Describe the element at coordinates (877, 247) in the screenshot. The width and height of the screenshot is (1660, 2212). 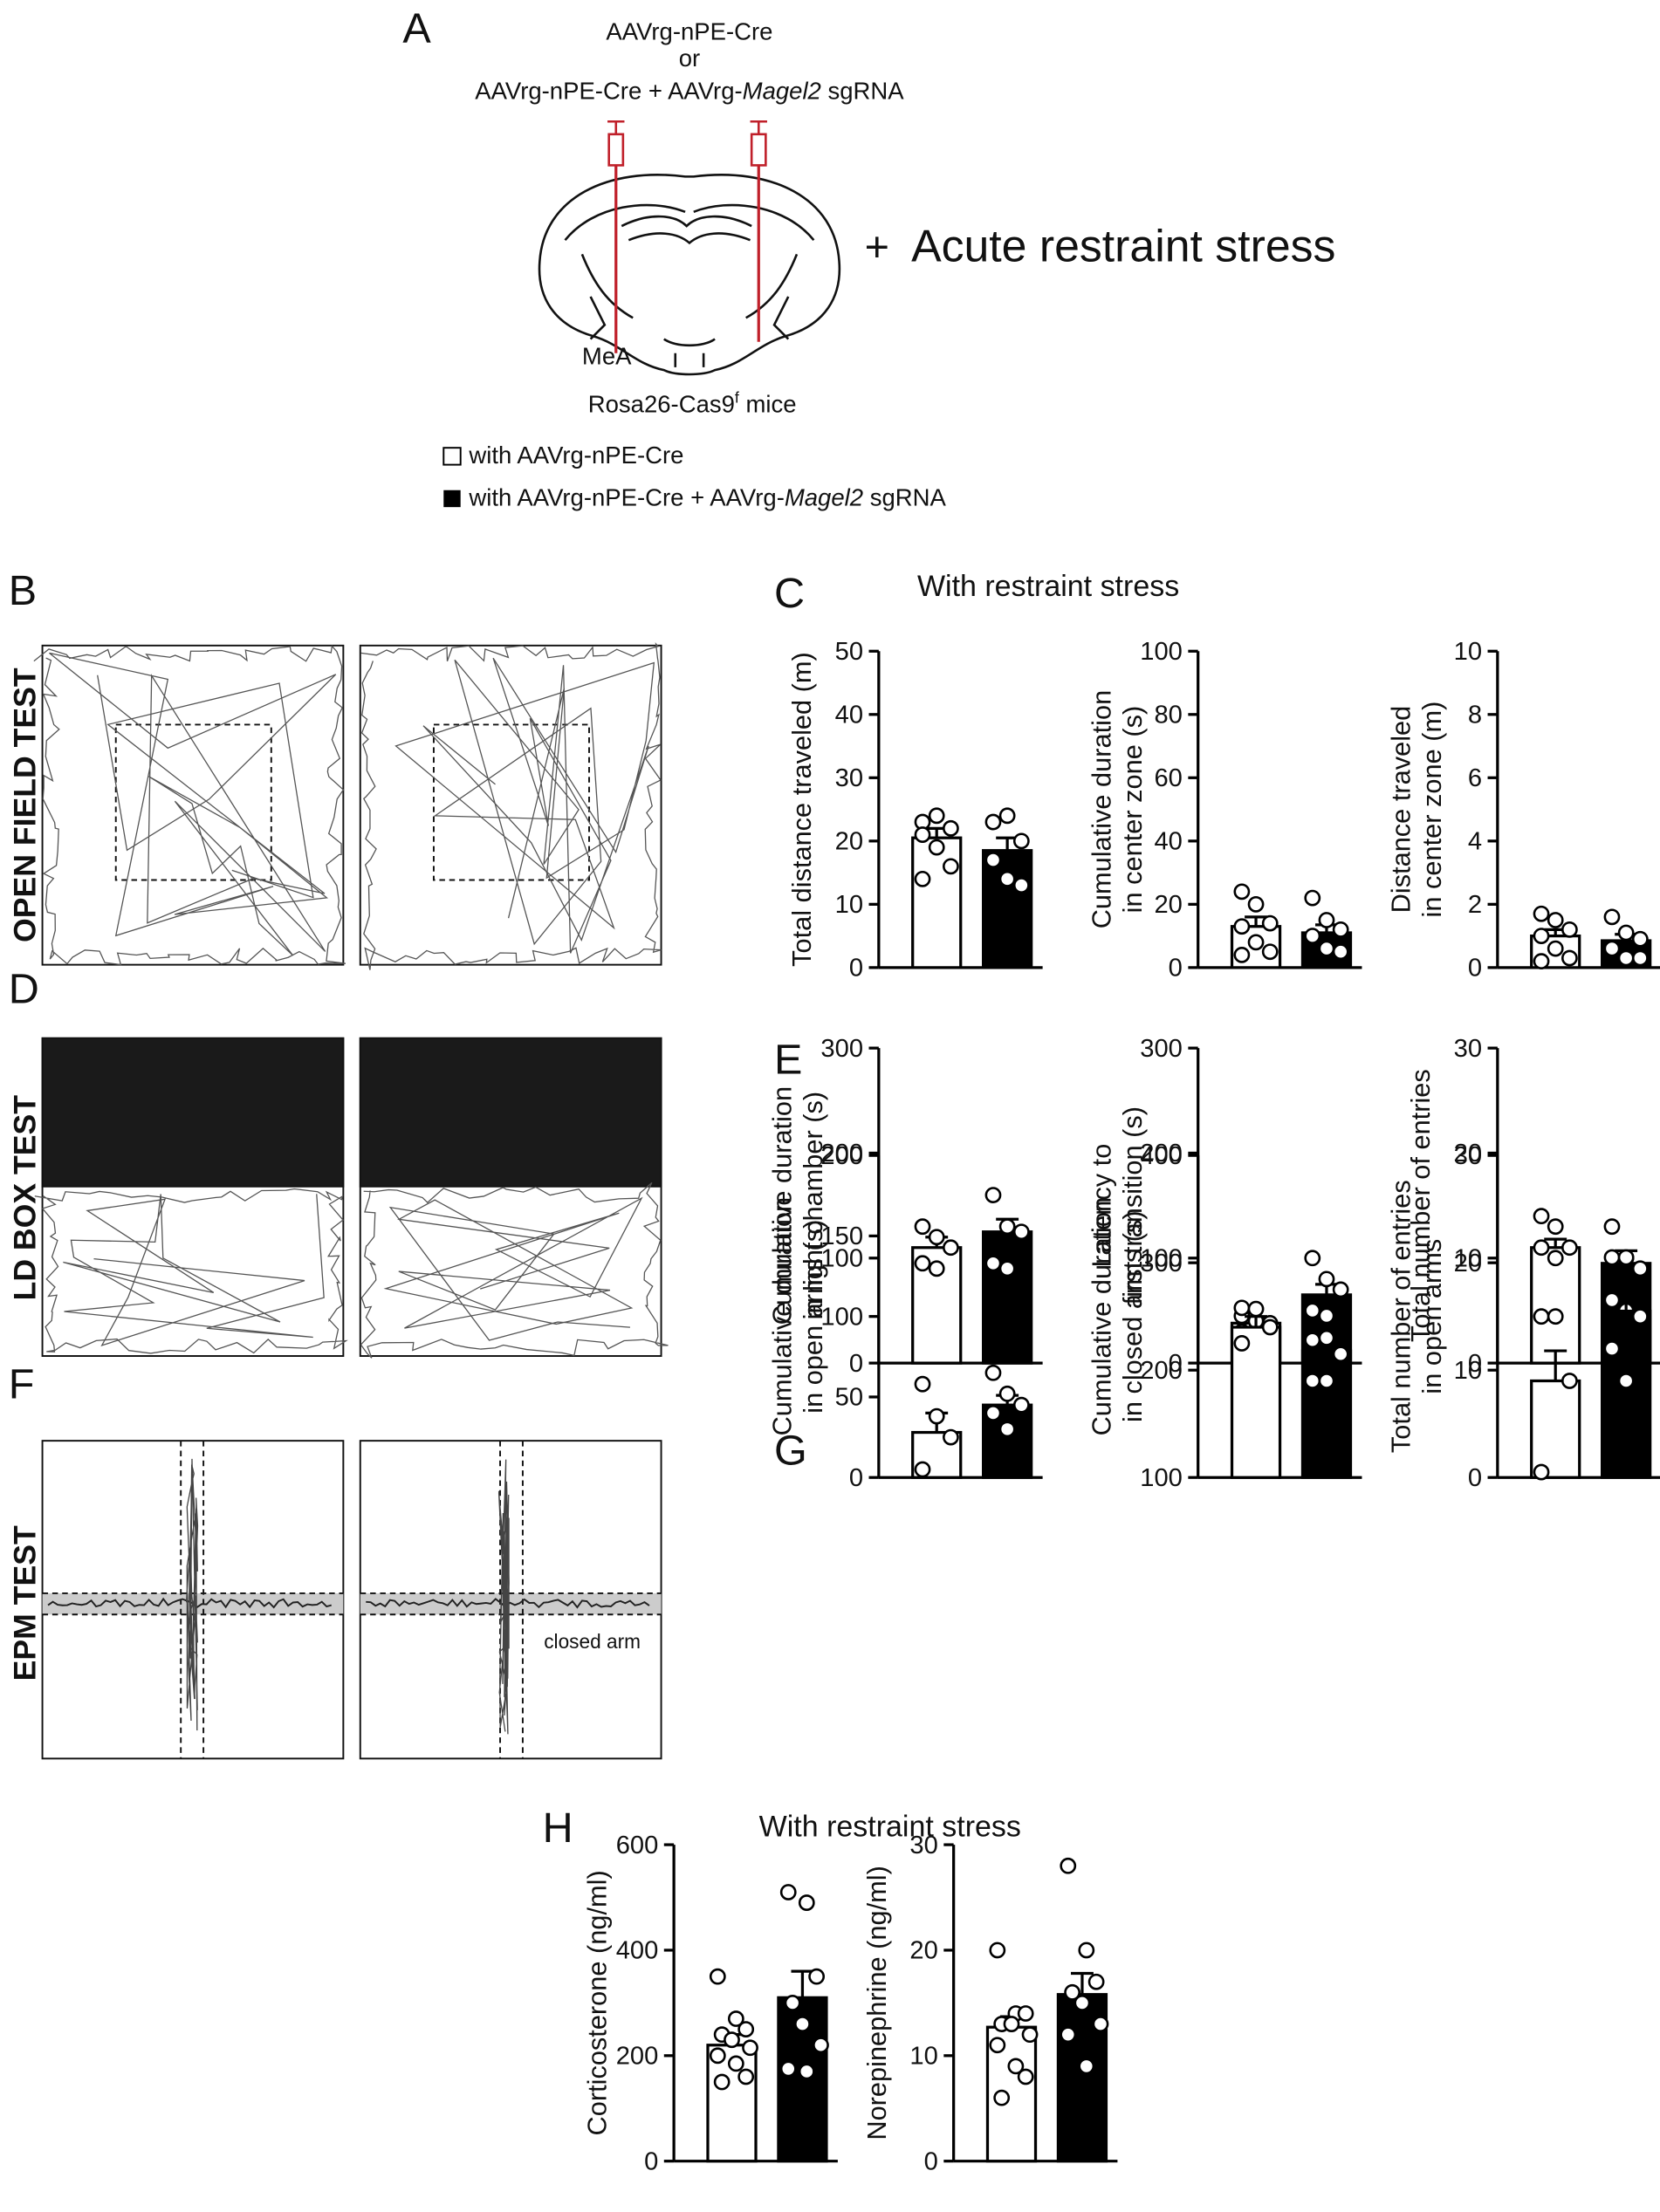
I see `stress-plus: +` at that location.